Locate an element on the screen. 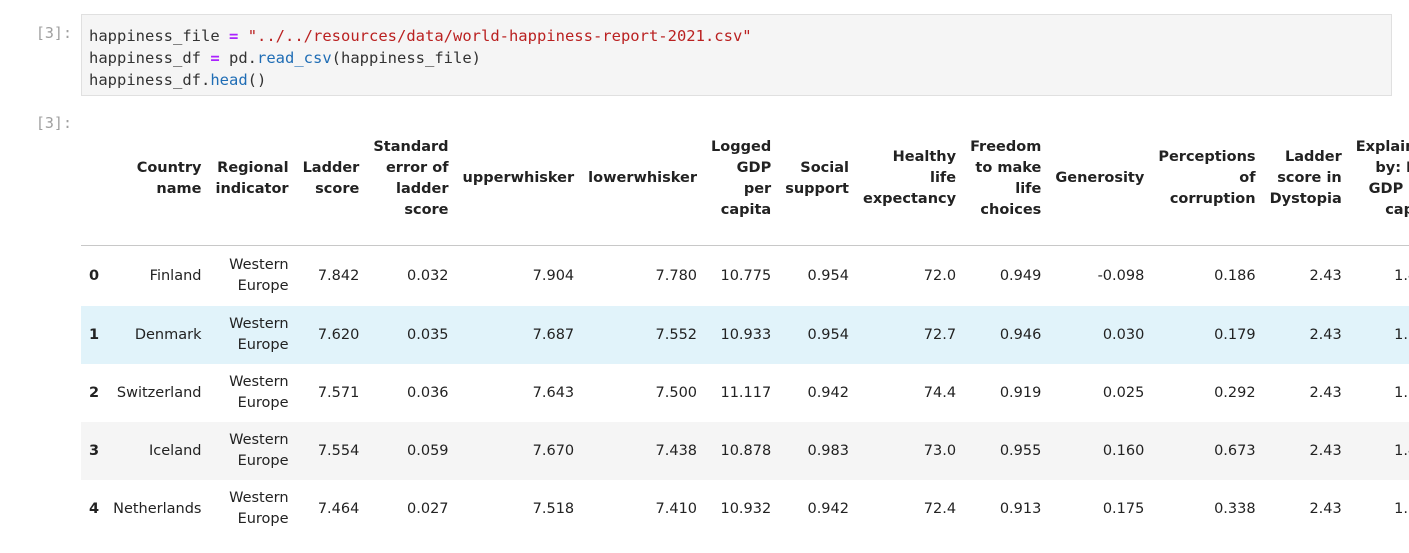 The width and height of the screenshot is (1409, 553). cell-country-name: Finland is located at coordinates (175, 275).